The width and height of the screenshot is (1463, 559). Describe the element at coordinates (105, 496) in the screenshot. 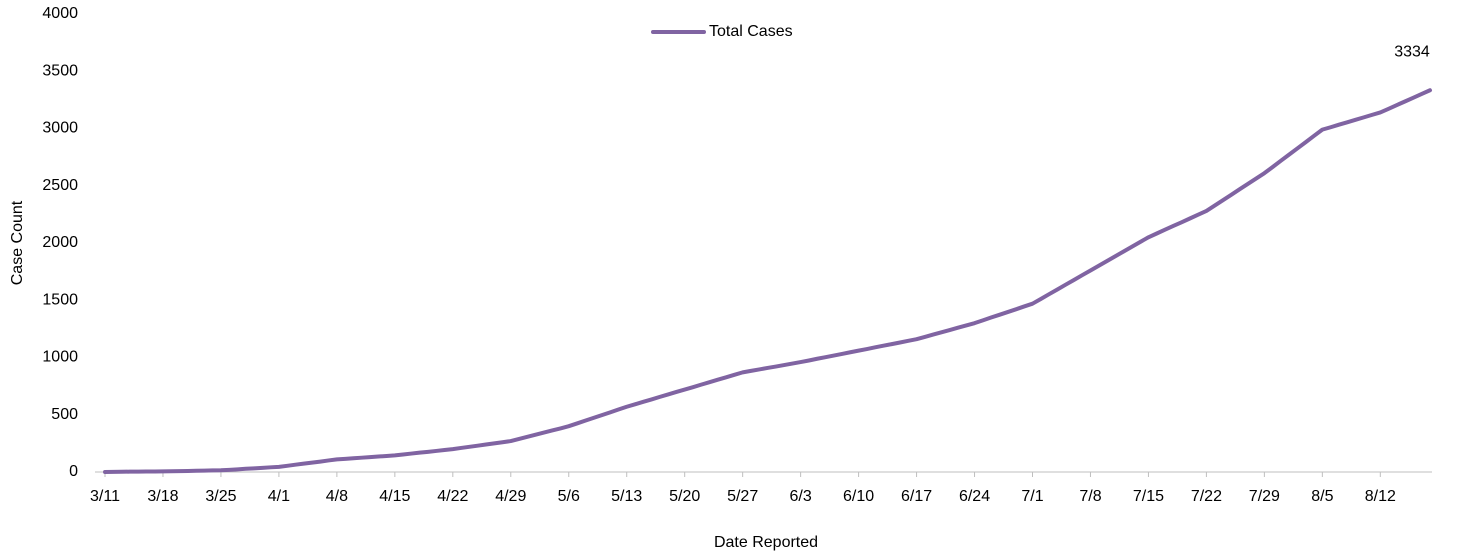

I see `x-tick-label: 3/11` at that location.